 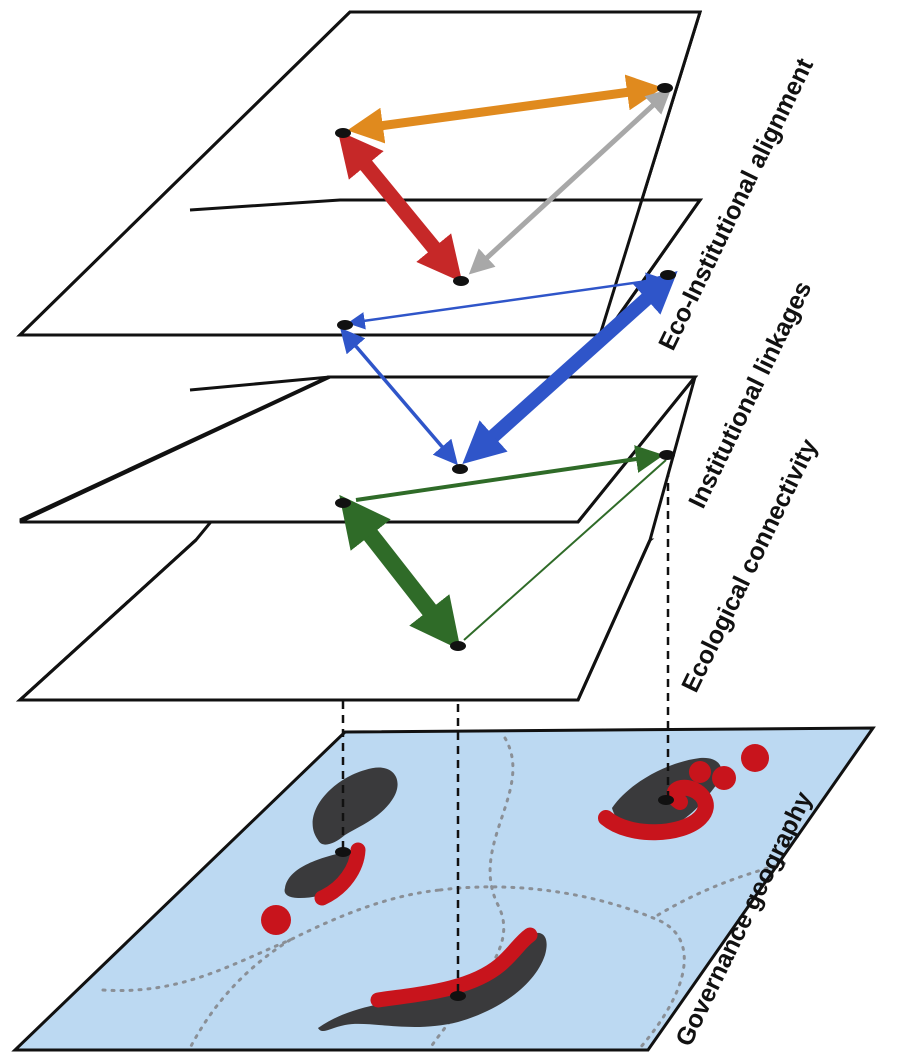 I want to click on ecological-arrow-top, so click(x=509, y=473).